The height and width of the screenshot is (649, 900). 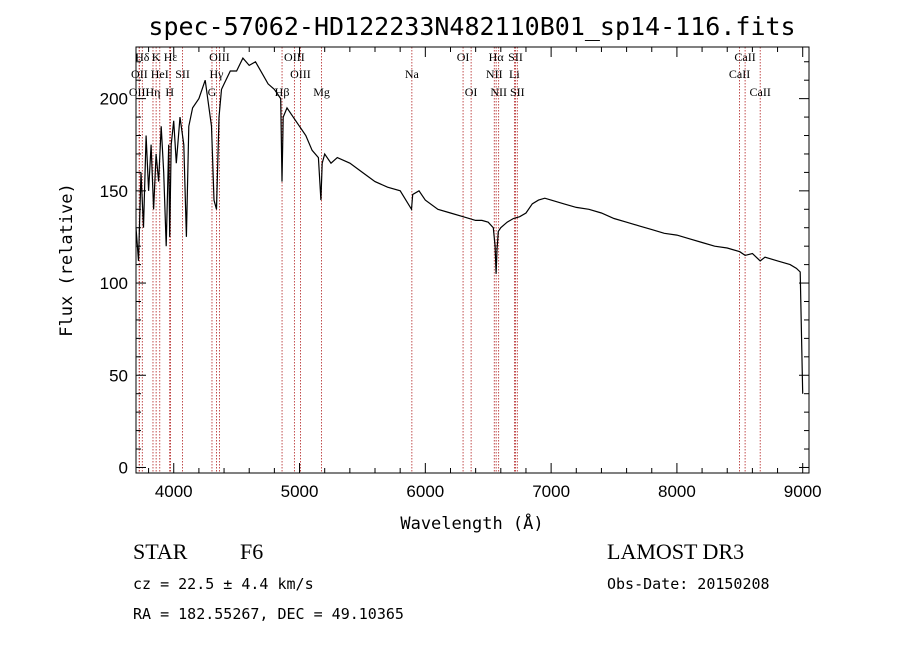 What do you see at coordinates (174, 491) in the screenshot?
I see `x-tick-label: 4000` at bounding box center [174, 491].